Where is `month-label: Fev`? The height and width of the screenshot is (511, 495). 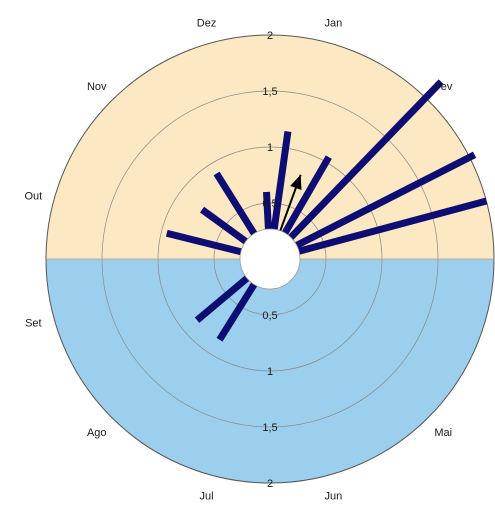
month-label: Fev is located at coordinates (443, 87).